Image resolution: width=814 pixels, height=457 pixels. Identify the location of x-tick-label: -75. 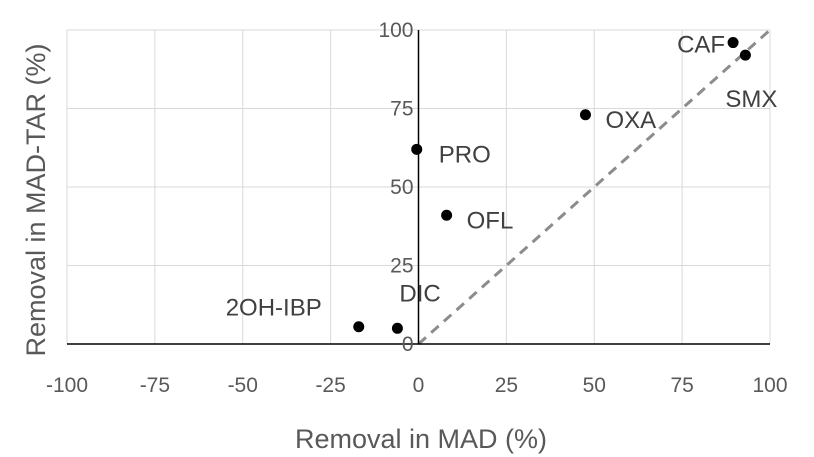
(155, 385).